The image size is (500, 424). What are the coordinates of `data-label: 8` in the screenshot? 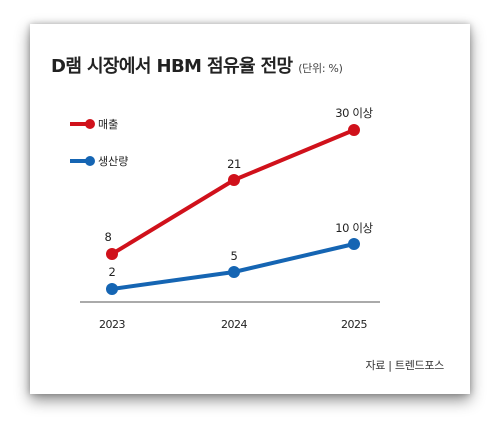 It's located at (108, 237).